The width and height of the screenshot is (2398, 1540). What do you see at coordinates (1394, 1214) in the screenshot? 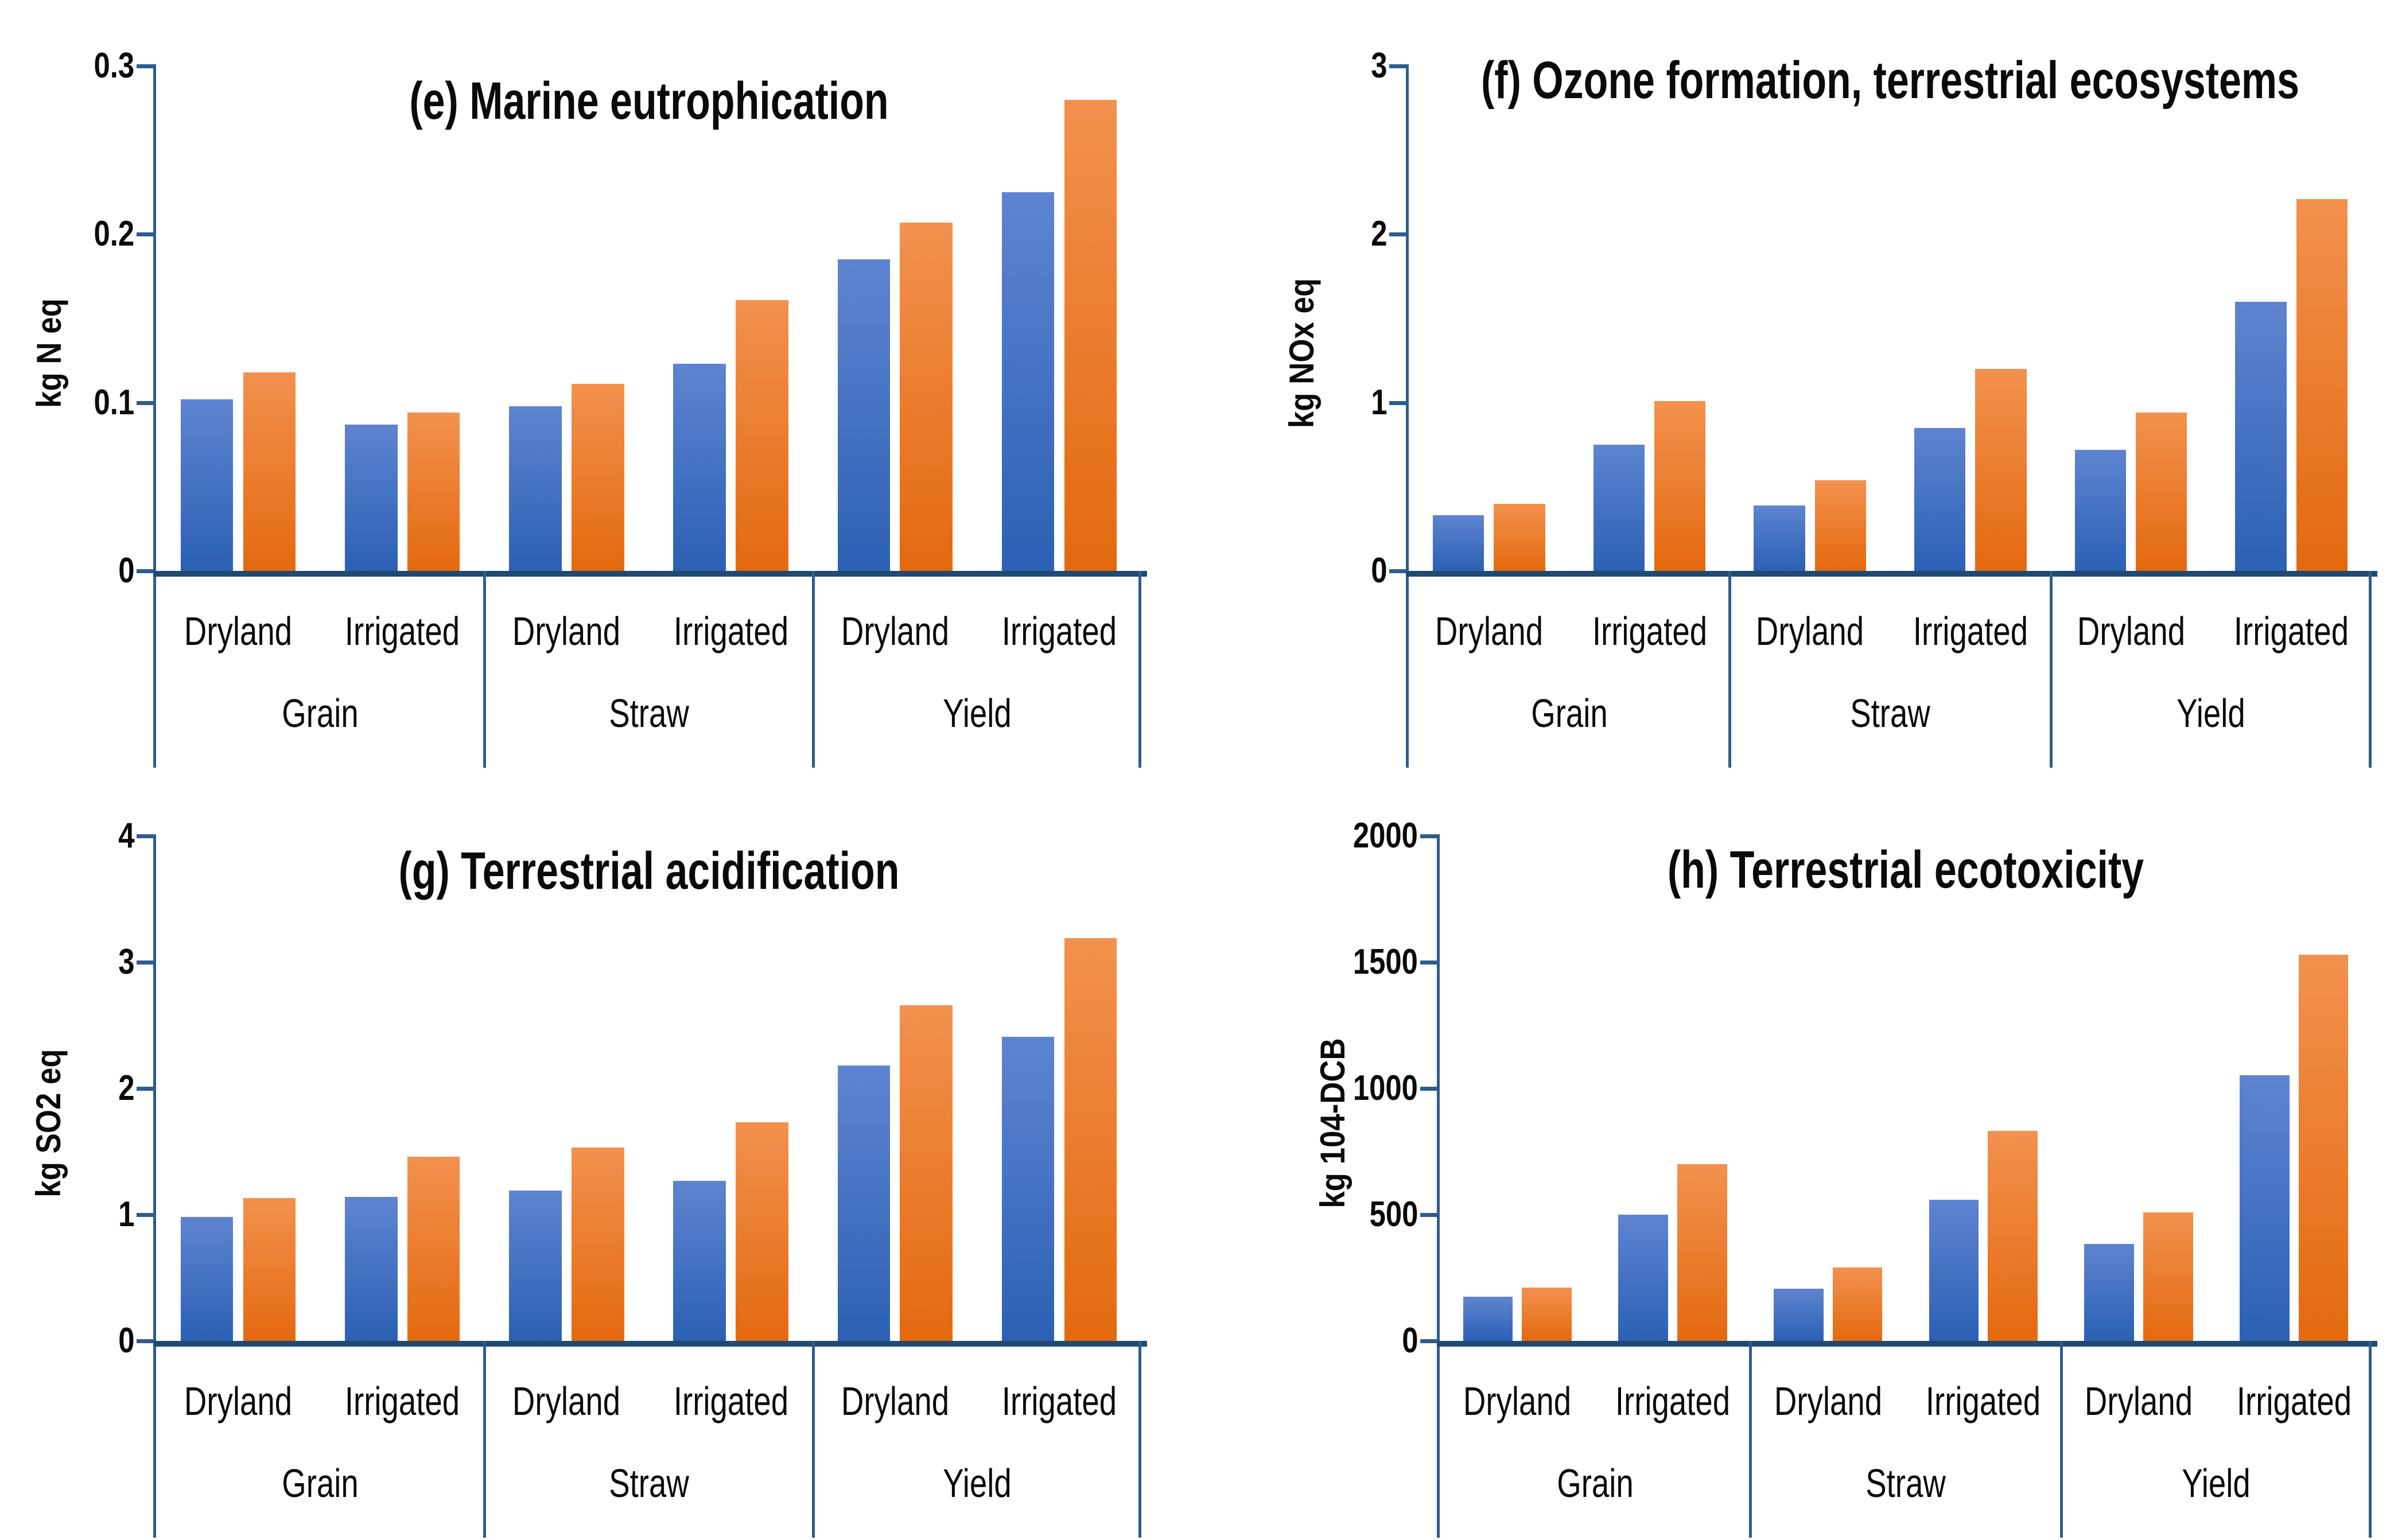
I see `y-tick-label: 500` at bounding box center [1394, 1214].